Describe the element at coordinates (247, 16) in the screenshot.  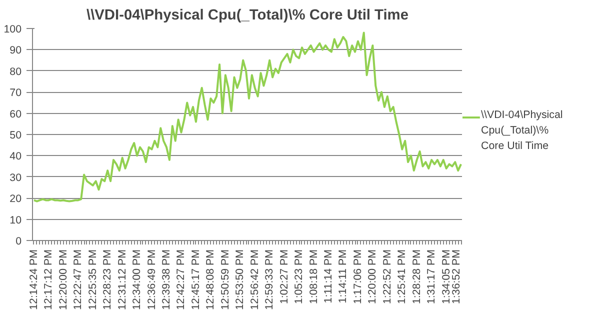
I see `chart-title: \\VDI-04\Physical Cpu(_Total)\% Core Util Time` at that location.